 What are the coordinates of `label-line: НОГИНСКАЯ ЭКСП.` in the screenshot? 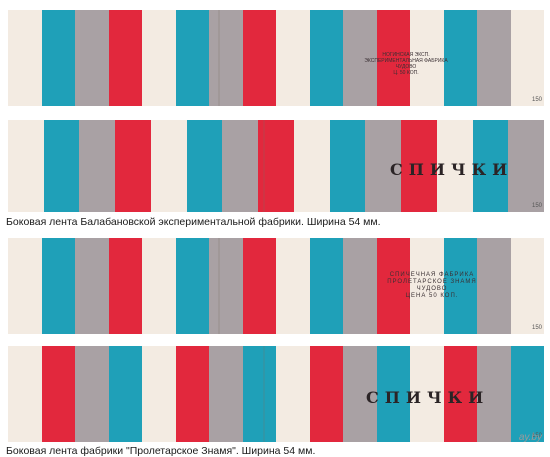 It's located at (406, 55).